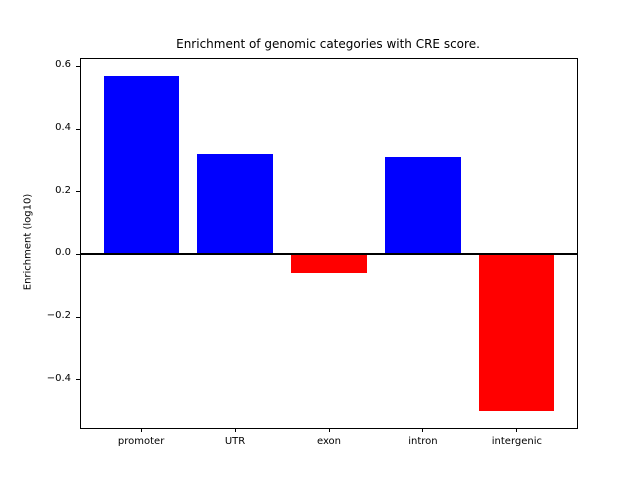 The height and width of the screenshot is (480, 640). What do you see at coordinates (329, 254) in the screenshot?
I see `zero-baseline` at bounding box center [329, 254].